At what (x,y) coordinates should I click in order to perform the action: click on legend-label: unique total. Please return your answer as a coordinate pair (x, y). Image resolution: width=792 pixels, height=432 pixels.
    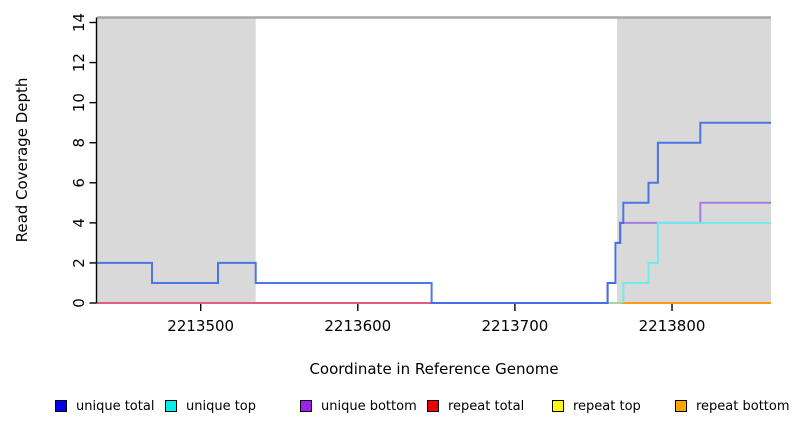
    Looking at the image, I should click on (115, 406).